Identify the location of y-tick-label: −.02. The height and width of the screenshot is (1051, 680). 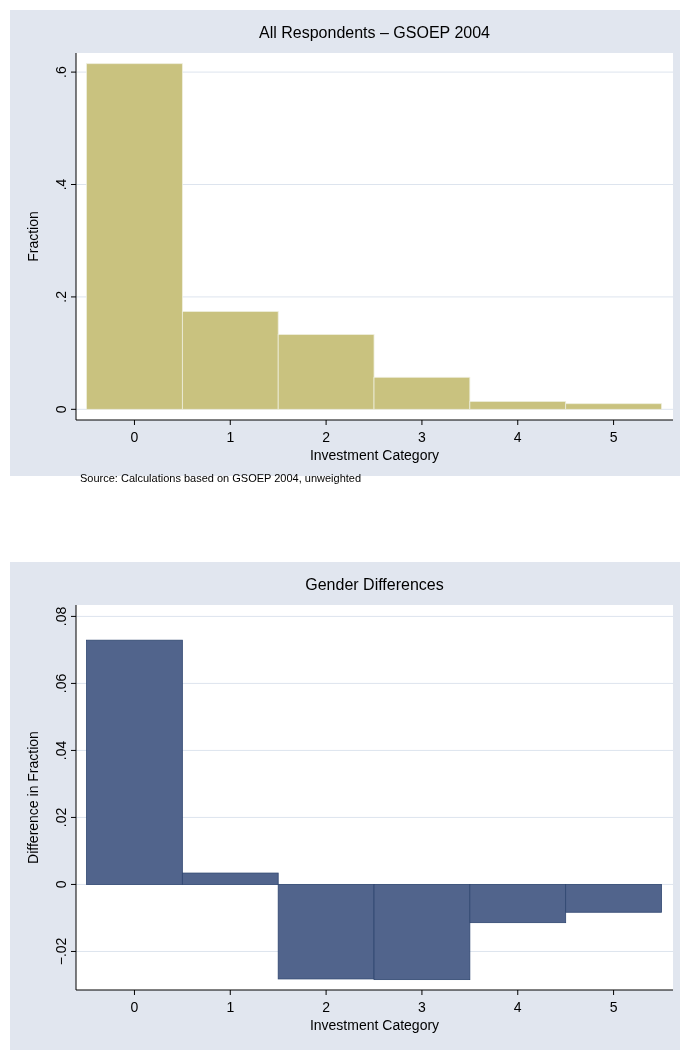
(61, 951).